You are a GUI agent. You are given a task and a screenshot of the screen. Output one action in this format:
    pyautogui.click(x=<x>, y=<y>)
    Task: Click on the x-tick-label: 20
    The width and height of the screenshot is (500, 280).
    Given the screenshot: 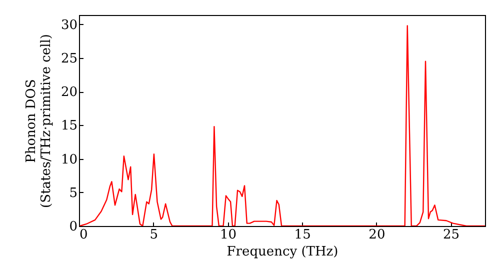 What is the action you would take?
    pyautogui.click(x=377, y=235)
    